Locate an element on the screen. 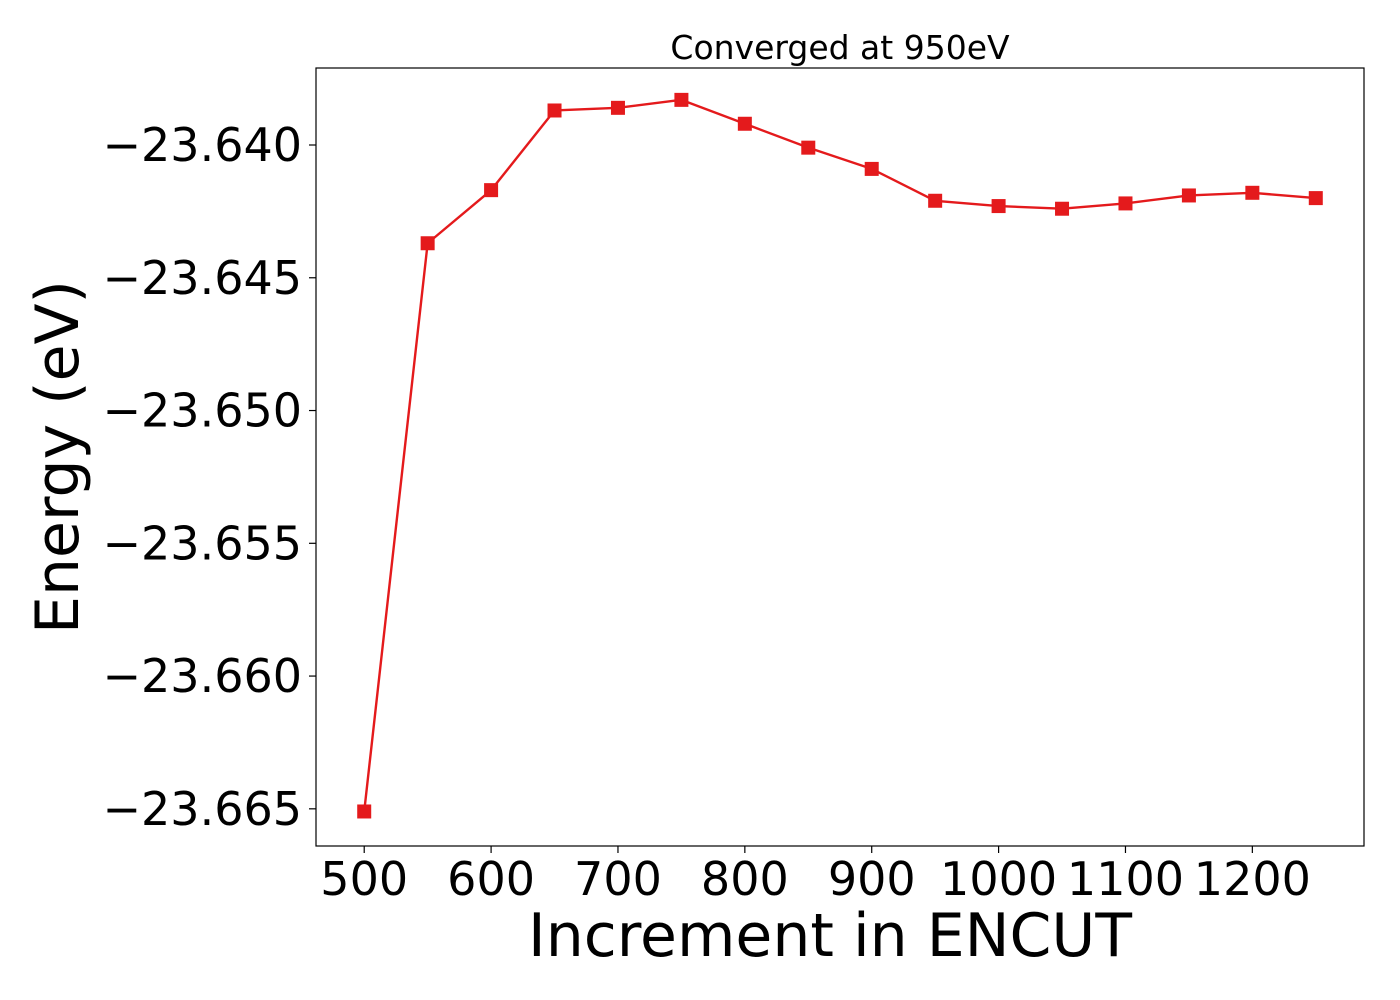  y-tick-label: −23.665 is located at coordinates (203, 809).